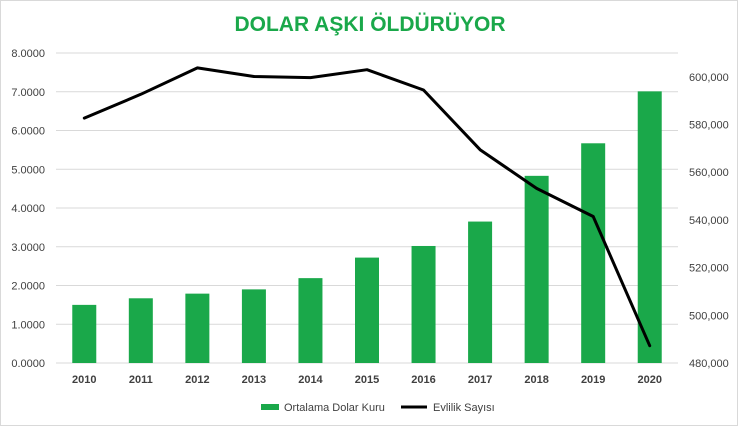 The height and width of the screenshot is (427, 738). I want to click on right-tick-label: 600,000, so click(709, 78).